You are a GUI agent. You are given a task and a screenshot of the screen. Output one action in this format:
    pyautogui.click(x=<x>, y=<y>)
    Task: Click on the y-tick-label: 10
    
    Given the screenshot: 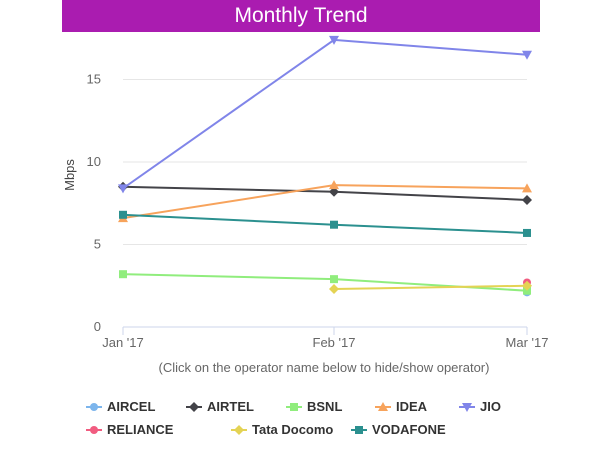 What is the action you would take?
    pyautogui.click(x=94, y=161)
    